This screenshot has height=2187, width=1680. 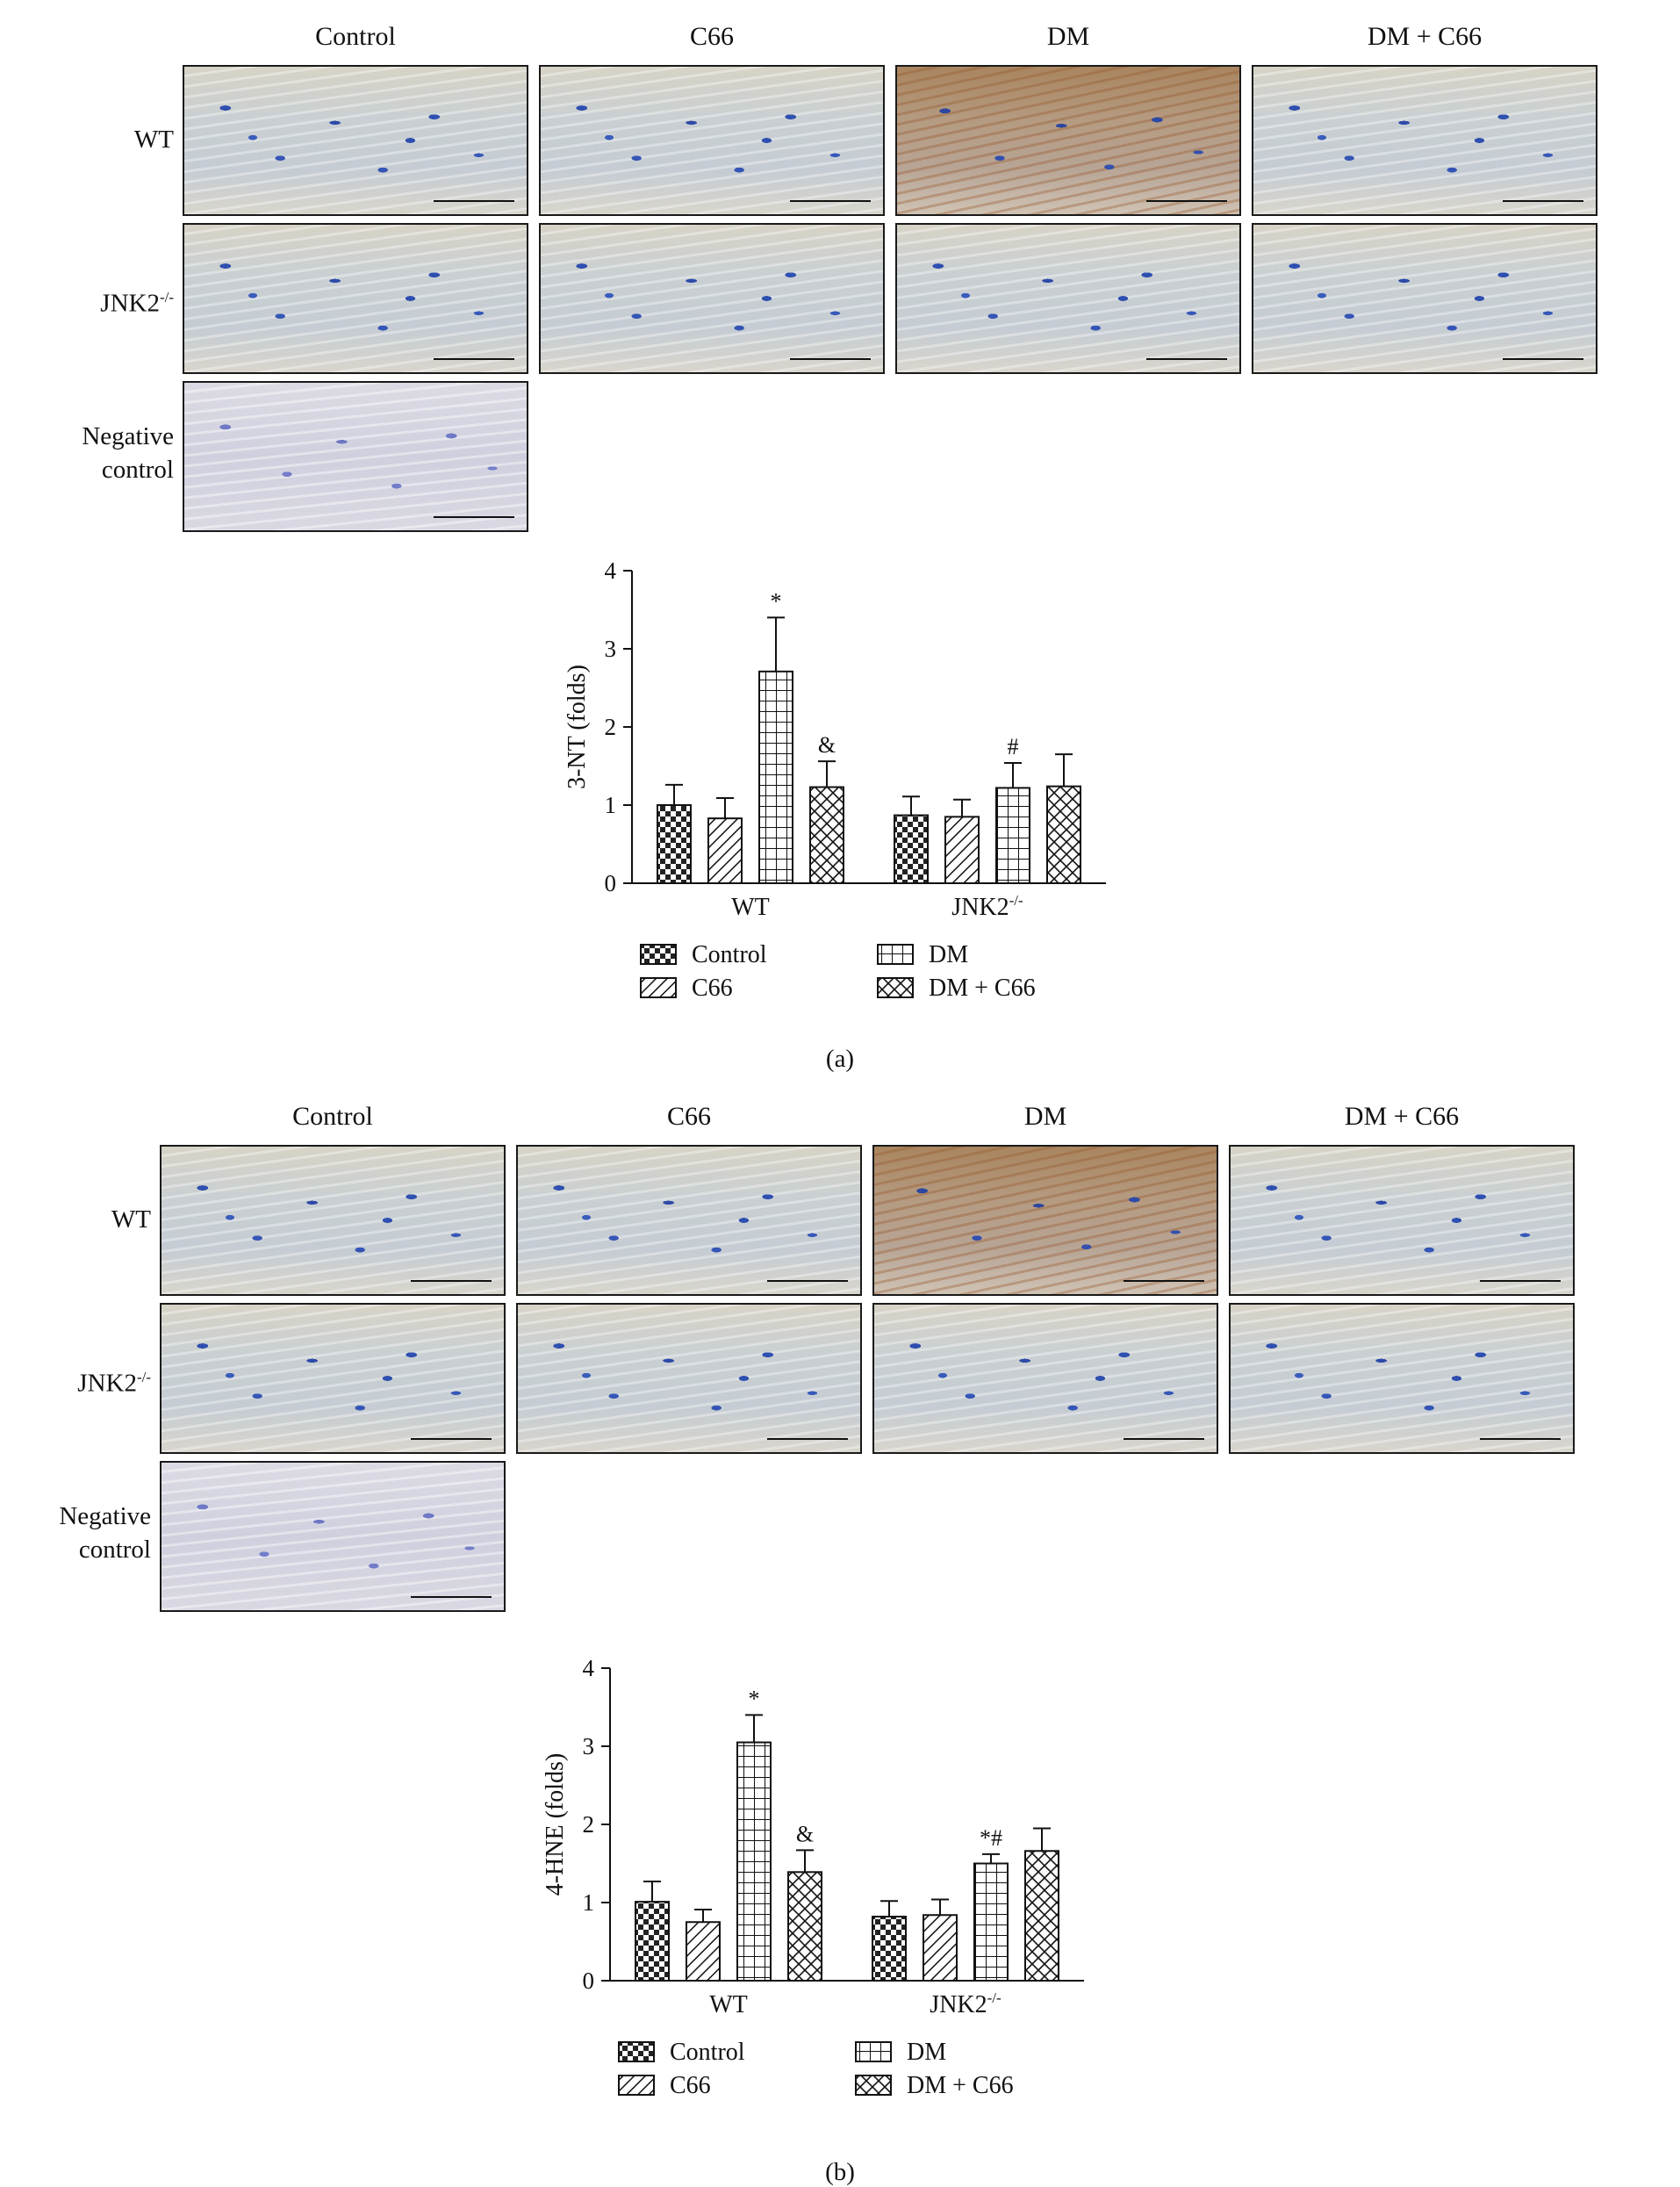 What do you see at coordinates (873, 2051) in the screenshot?
I see `legend-swatch-dm` at bounding box center [873, 2051].